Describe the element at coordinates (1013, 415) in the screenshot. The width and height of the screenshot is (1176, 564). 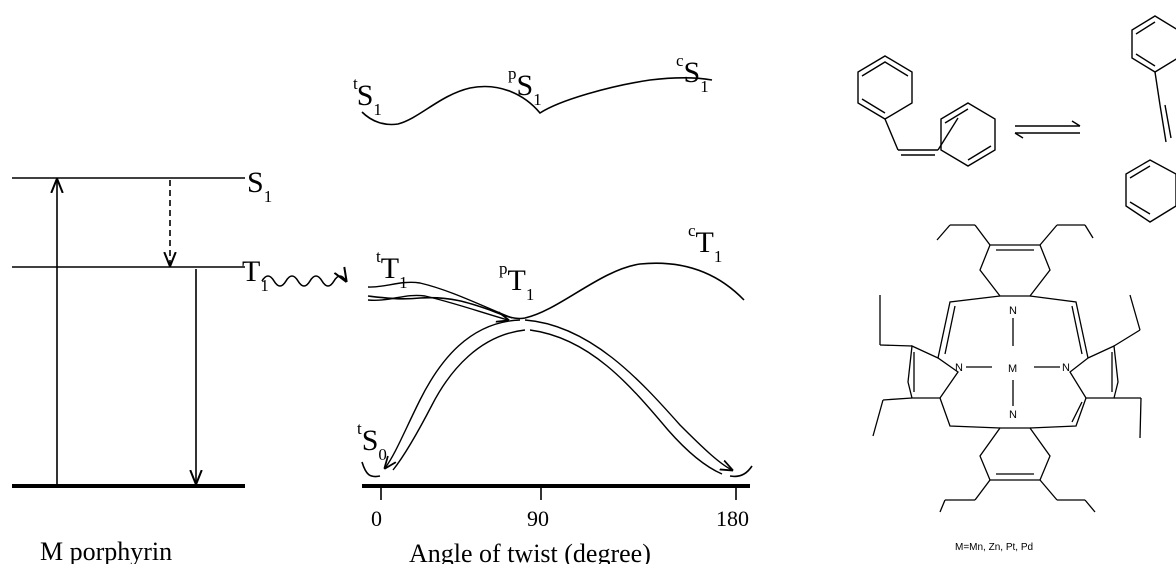
I see `nitrogen-bottom-label: N` at that location.